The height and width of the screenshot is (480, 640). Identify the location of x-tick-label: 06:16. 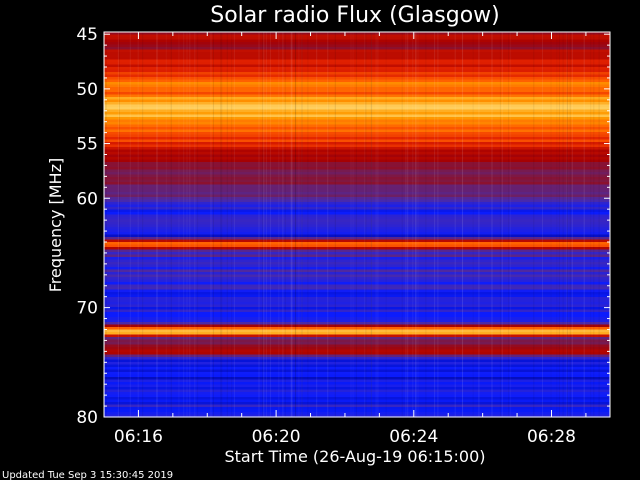
(138, 437).